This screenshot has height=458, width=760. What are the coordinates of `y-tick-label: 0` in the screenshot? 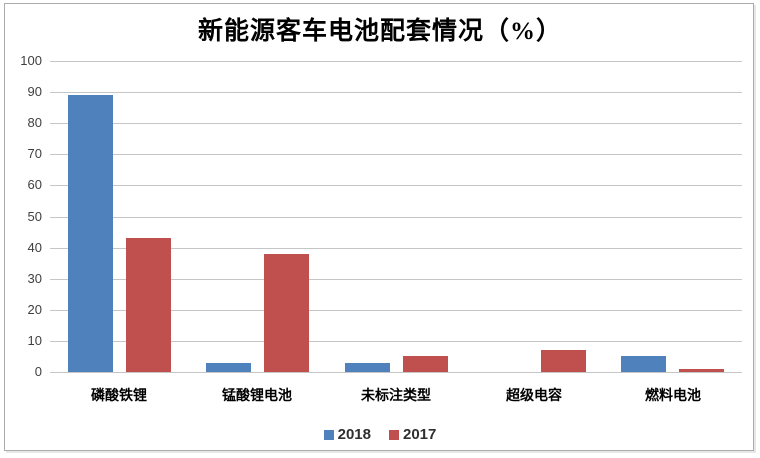 It's located at (38, 371).